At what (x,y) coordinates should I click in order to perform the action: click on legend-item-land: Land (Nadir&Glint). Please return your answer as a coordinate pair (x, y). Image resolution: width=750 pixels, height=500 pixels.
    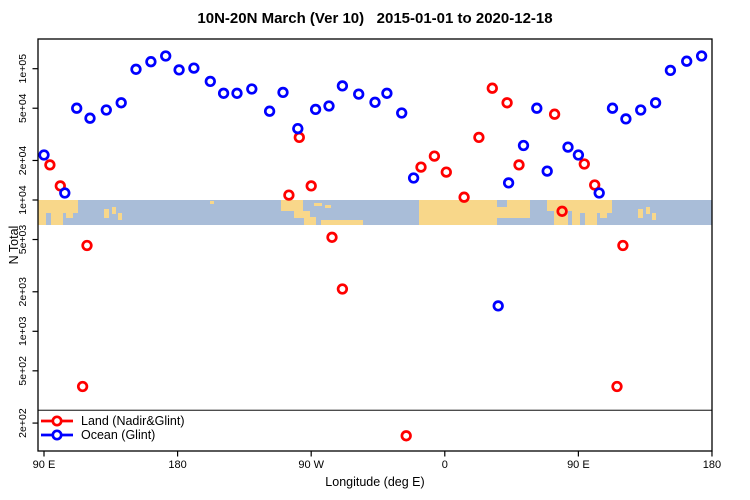
    Looking at the image, I should click on (112, 421).